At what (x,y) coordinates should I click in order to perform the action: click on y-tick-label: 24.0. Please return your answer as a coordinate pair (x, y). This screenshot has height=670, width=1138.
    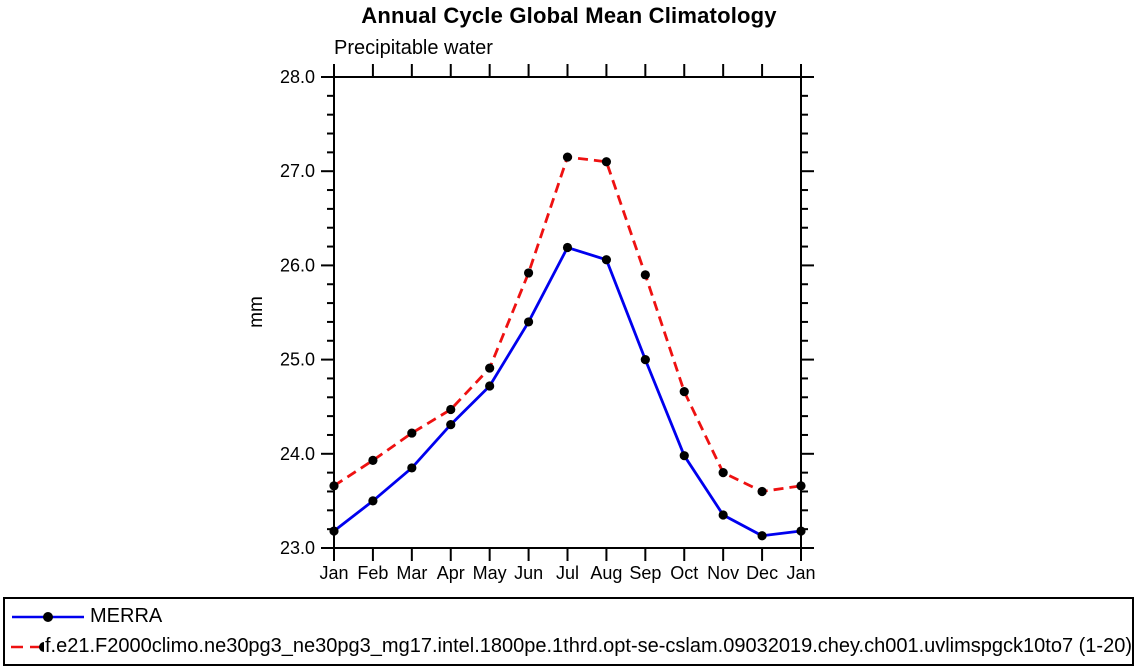
    Looking at the image, I should click on (297, 454).